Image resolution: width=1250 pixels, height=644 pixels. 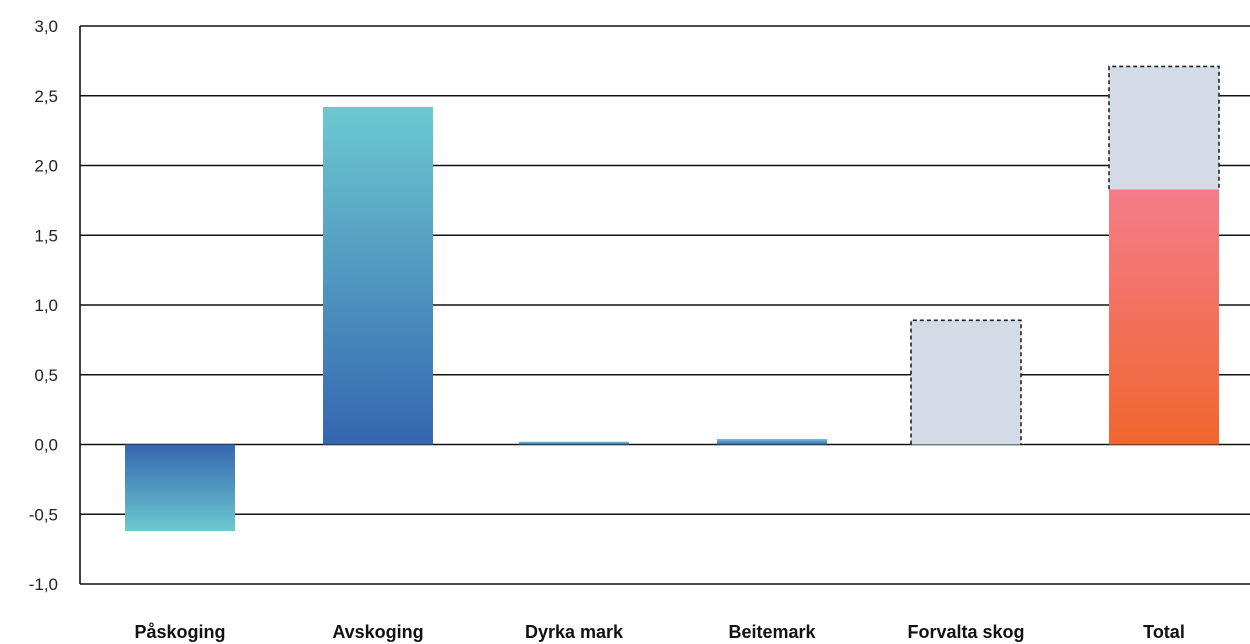 I want to click on y-axis-ticks: 3,0 2,5 2,0 1,5 1,0 0,5 0,0 -0,5 -1,0, so click(x=43, y=305).